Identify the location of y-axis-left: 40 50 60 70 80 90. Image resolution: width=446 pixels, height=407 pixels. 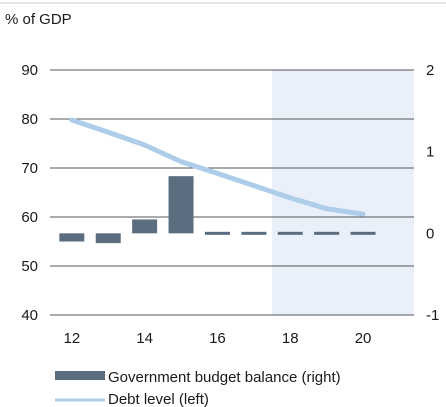
(29, 193).